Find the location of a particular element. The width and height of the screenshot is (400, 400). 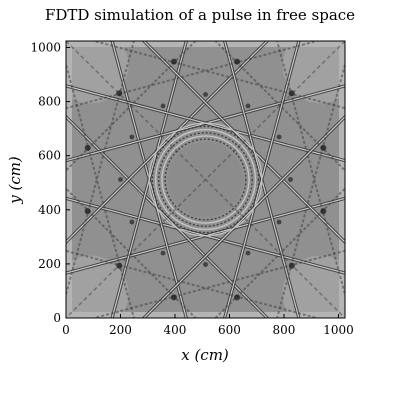

x-axis-label: x (cm) is located at coordinates (205, 355).